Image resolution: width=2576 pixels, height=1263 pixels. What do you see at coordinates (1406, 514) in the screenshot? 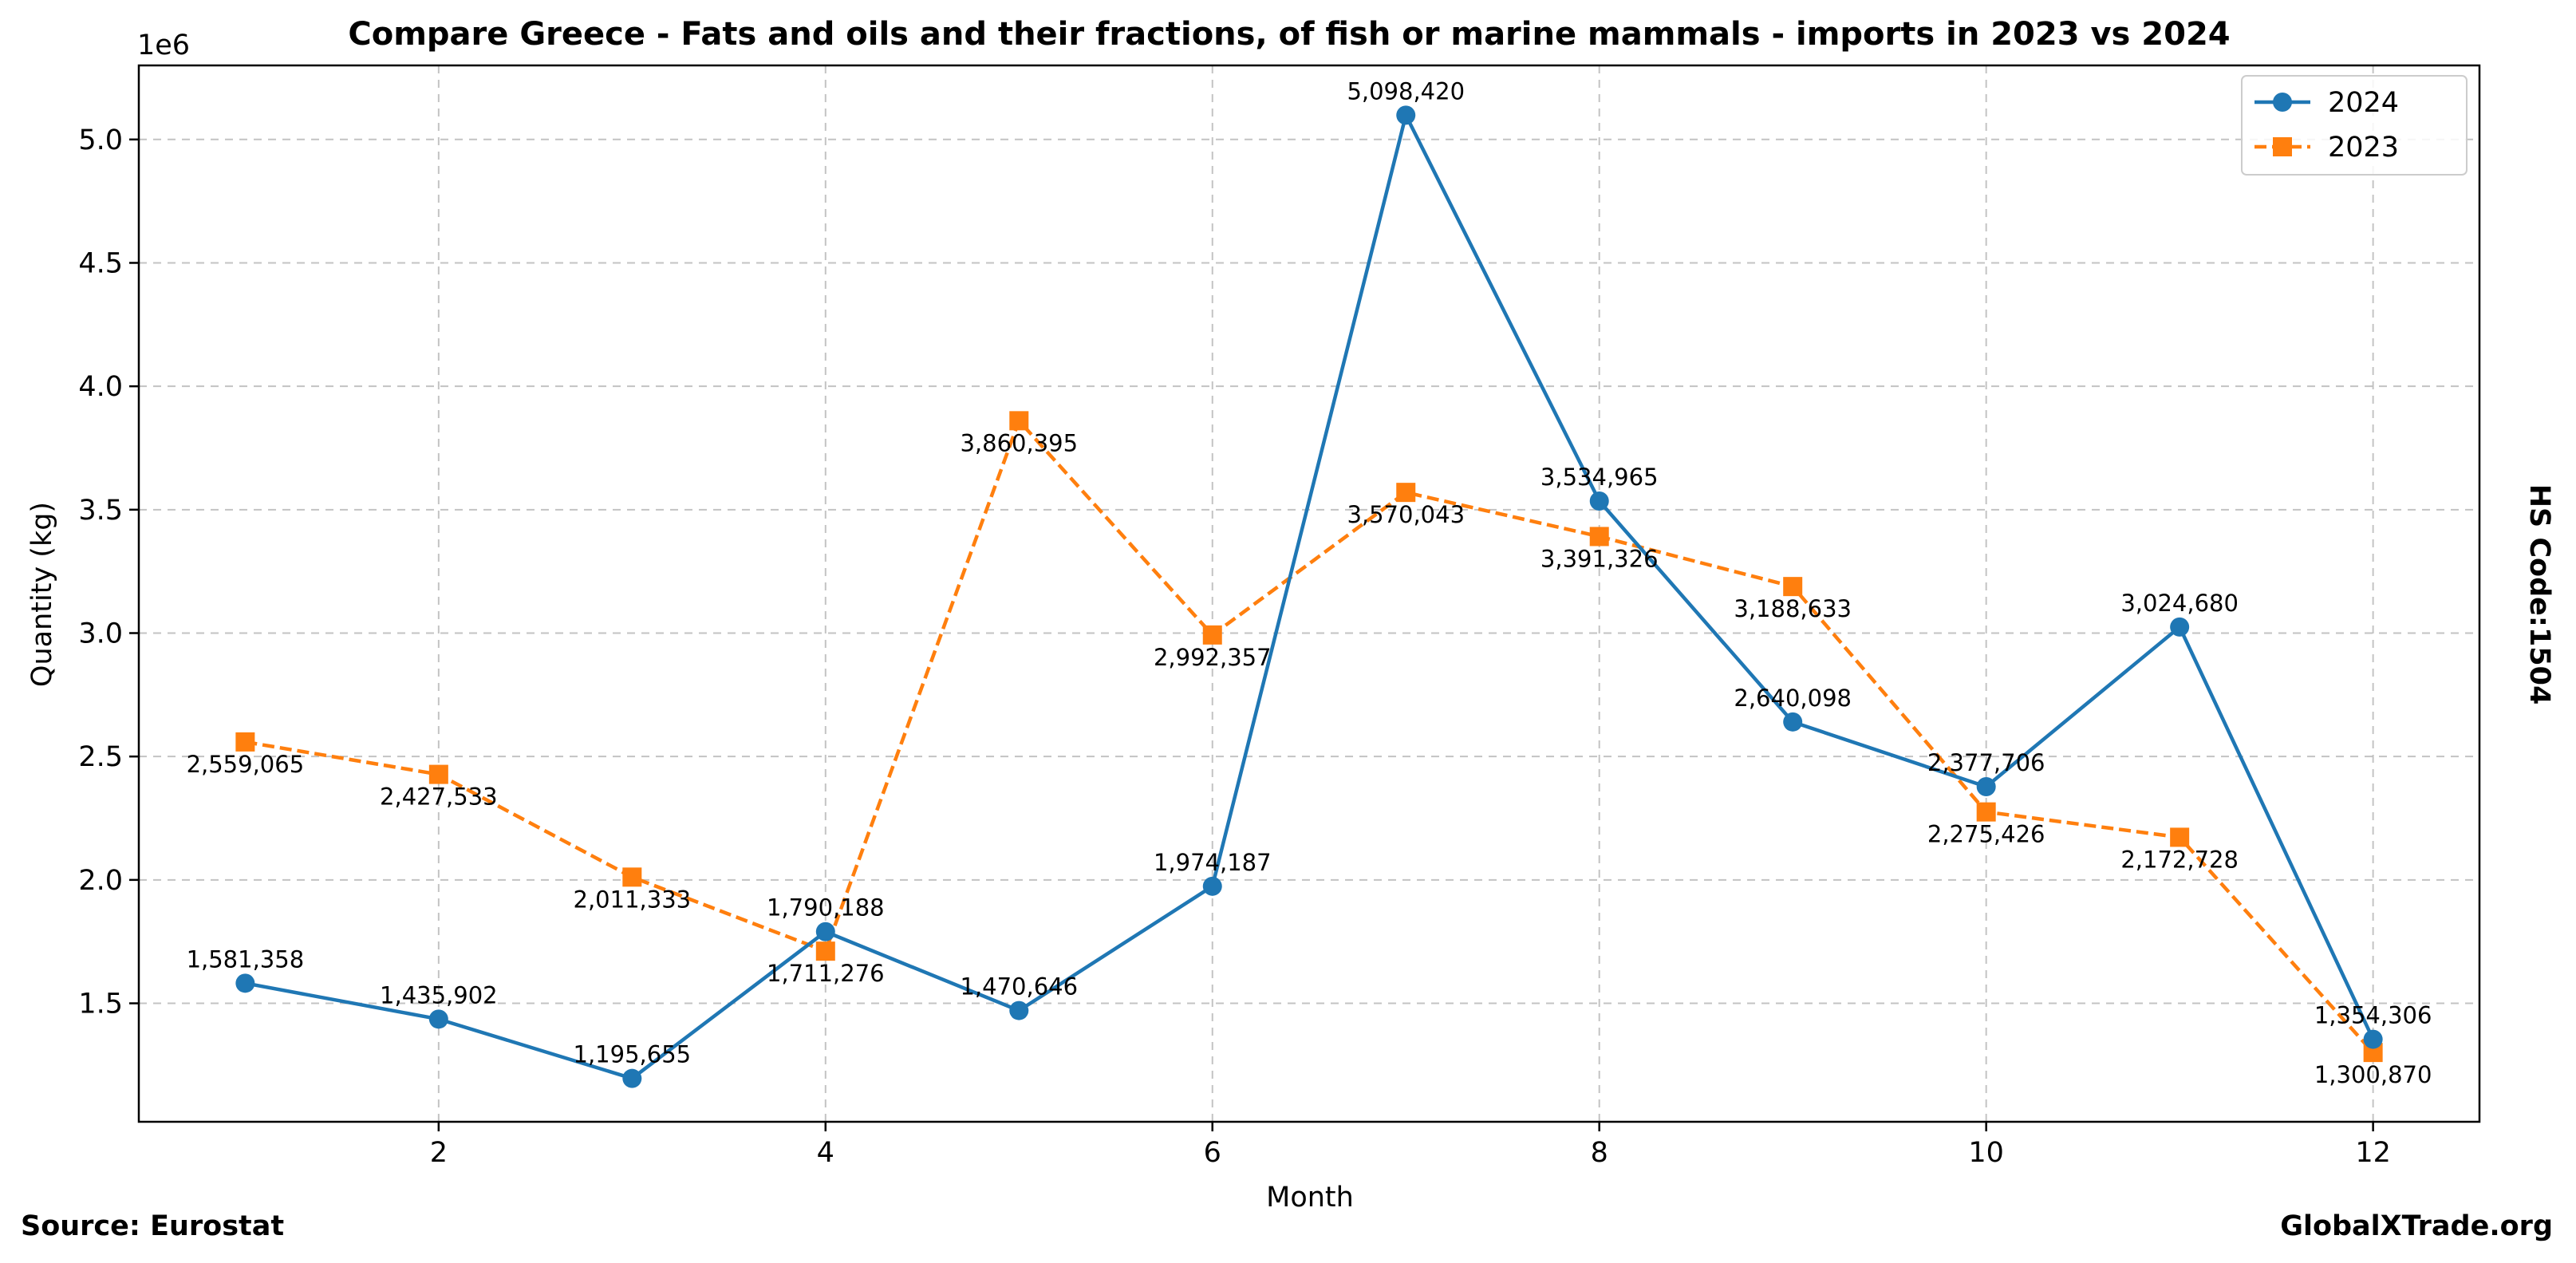
I see `data-label-2023: 3,570,043` at bounding box center [1406, 514].